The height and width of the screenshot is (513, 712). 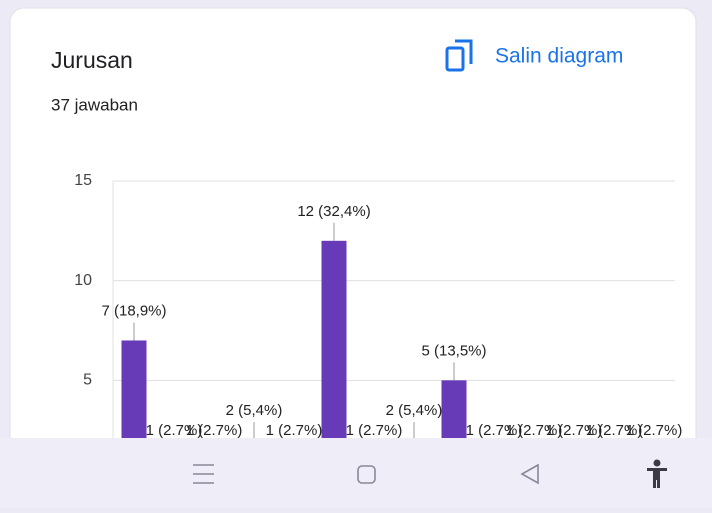 What do you see at coordinates (83, 280) in the screenshot?
I see `y-tick-label: 10` at bounding box center [83, 280].